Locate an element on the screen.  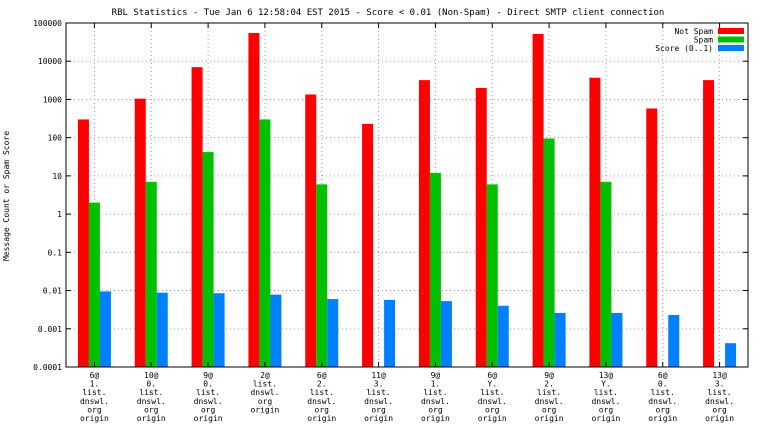
y-tick-label: 1 is located at coordinates (59, 214).